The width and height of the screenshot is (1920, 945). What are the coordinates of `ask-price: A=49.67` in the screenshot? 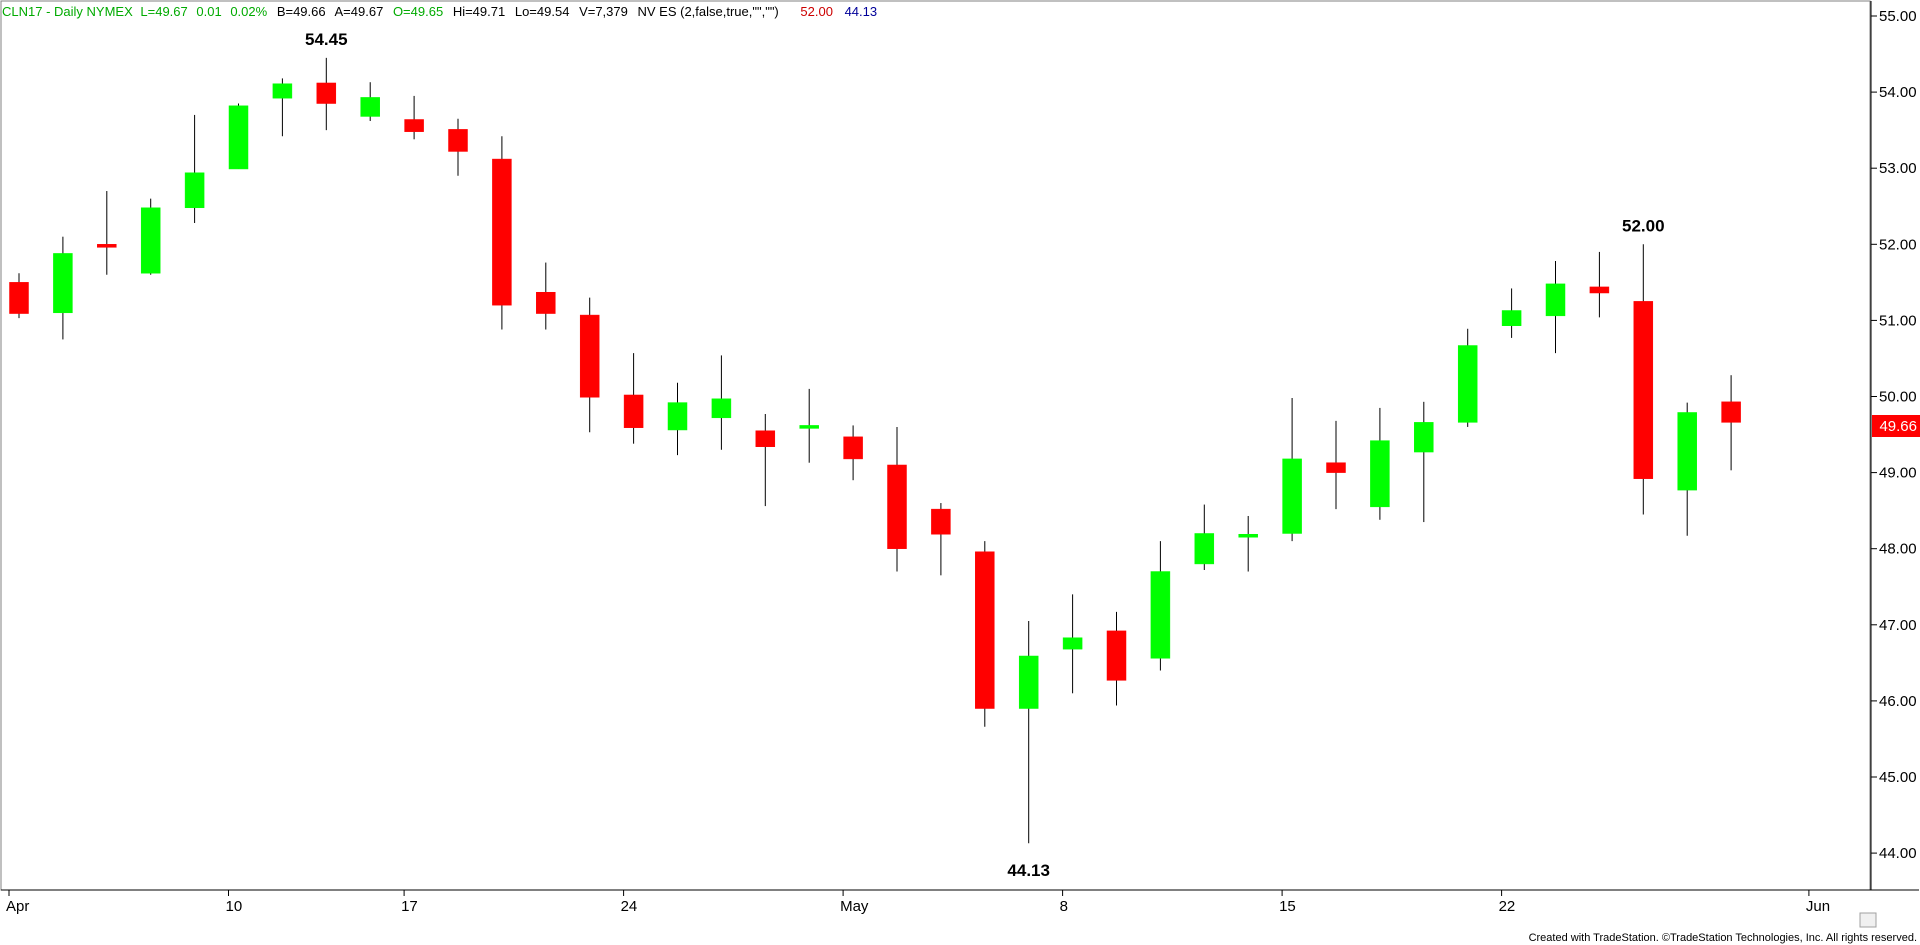 It's located at (359, 11).